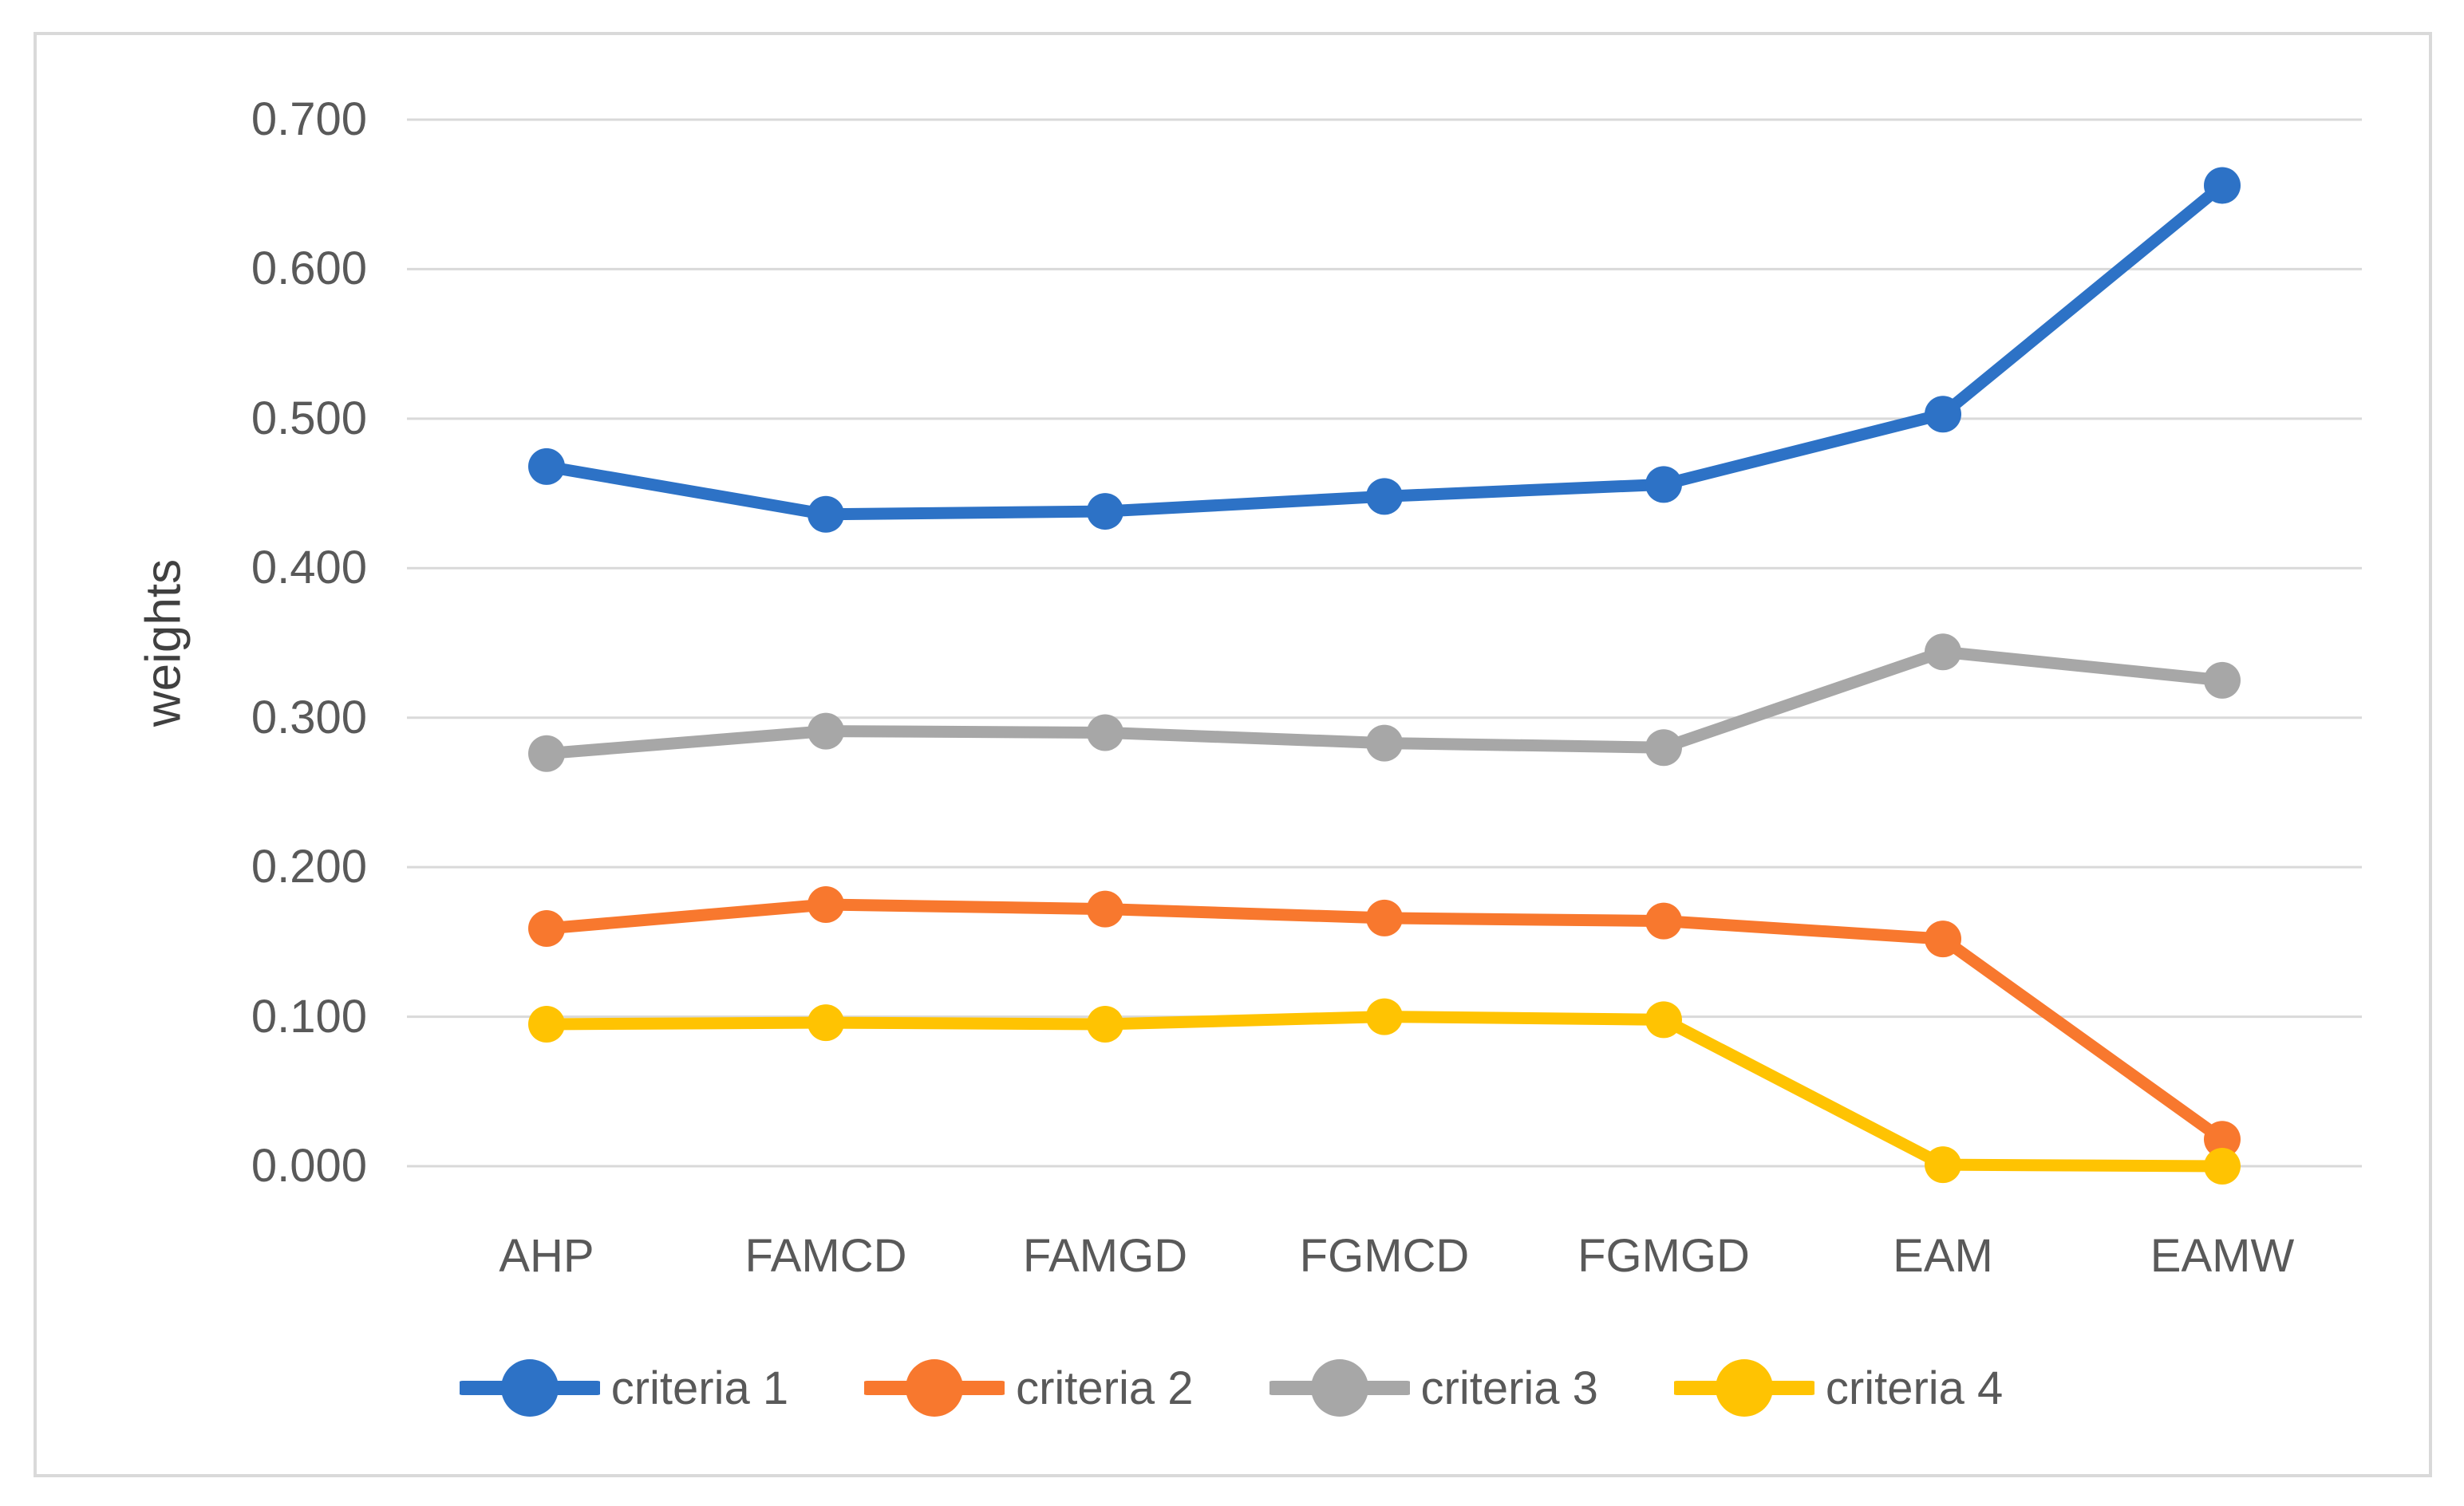 The height and width of the screenshot is (1506, 2464). I want to click on y-tick-label: 0.500, so click(309, 418).